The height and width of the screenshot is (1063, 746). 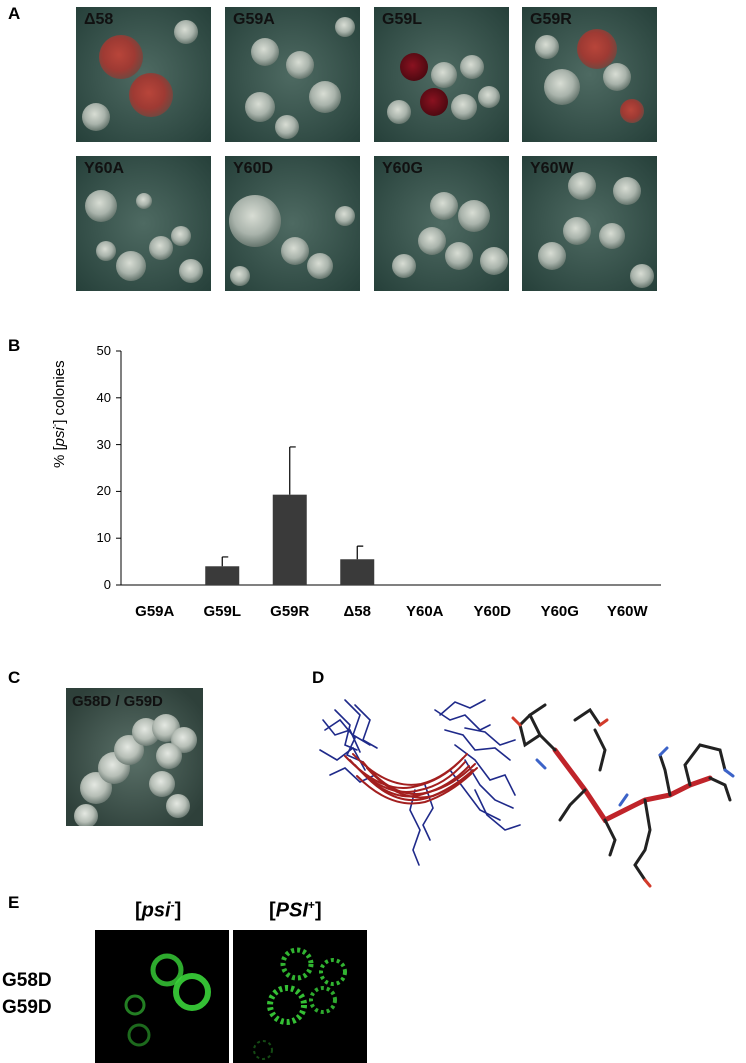 I want to click on colony-photo: Y60W, so click(x=589, y=223).